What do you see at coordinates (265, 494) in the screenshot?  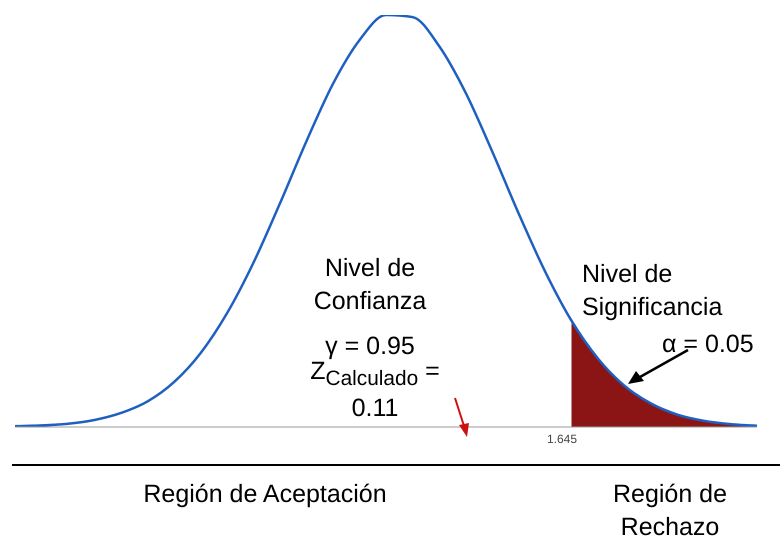 I see `text: Región de Aceptación` at bounding box center [265, 494].